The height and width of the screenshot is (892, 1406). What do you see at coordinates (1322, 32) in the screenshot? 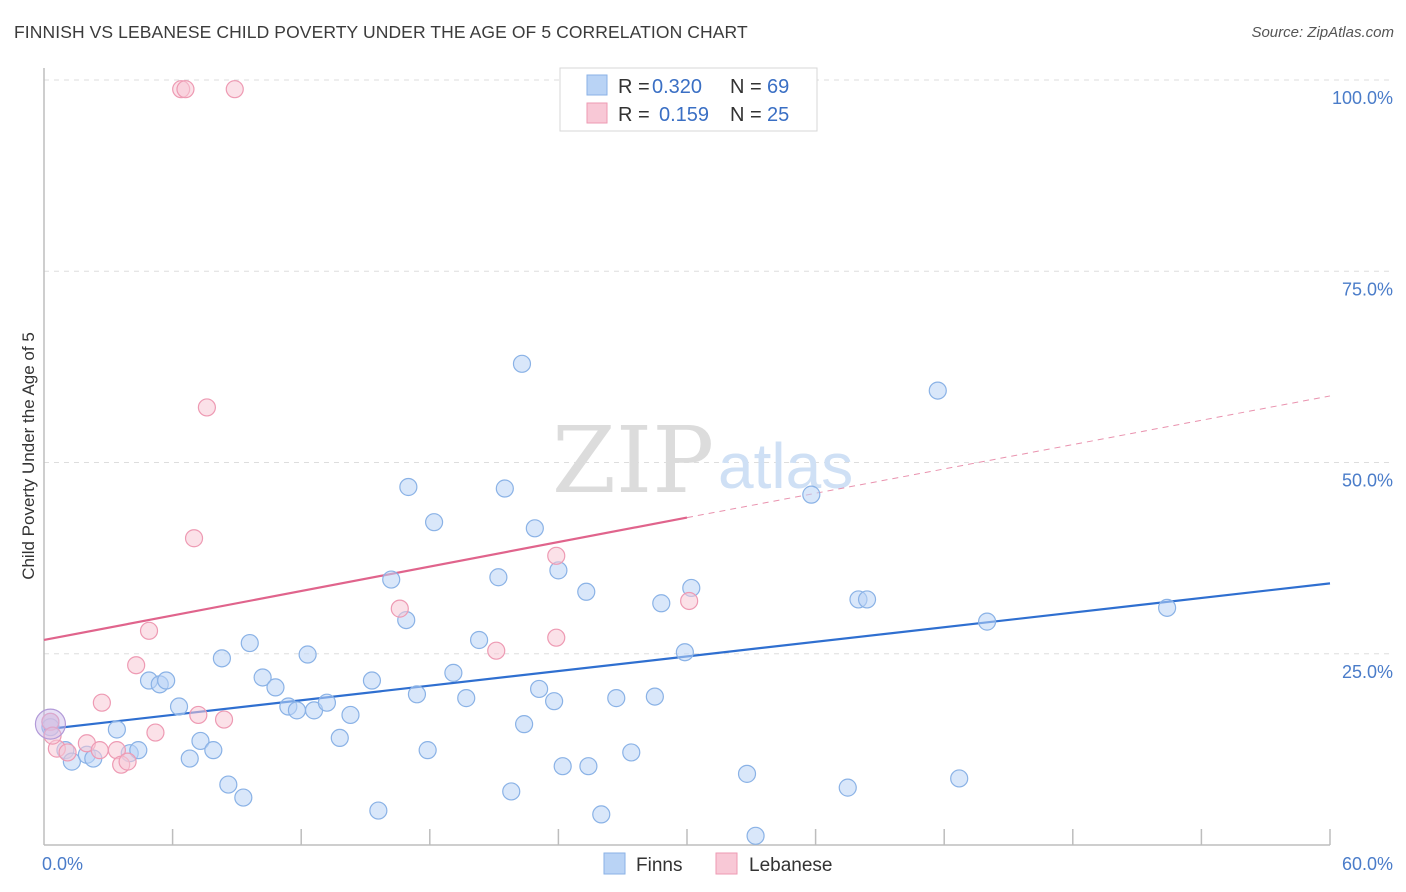
I see `source-credit: Source: ZipAtlas.com` at bounding box center [1322, 32].